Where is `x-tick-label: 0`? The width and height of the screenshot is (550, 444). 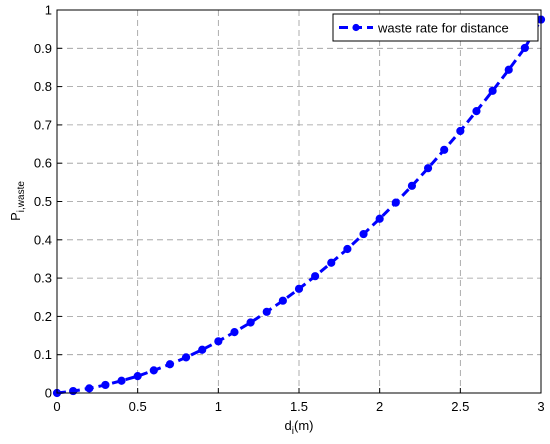 x-tick-label: 0 is located at coordinates (56, 406).